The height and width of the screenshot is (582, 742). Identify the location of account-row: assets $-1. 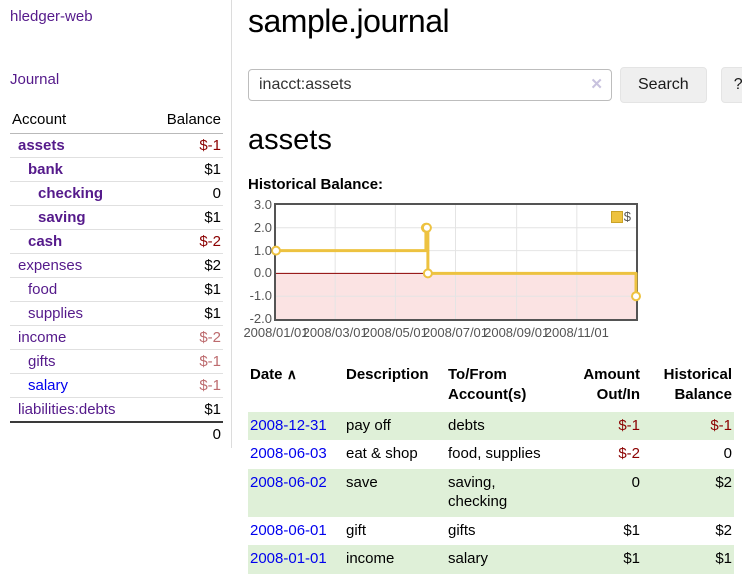
(116, 145).